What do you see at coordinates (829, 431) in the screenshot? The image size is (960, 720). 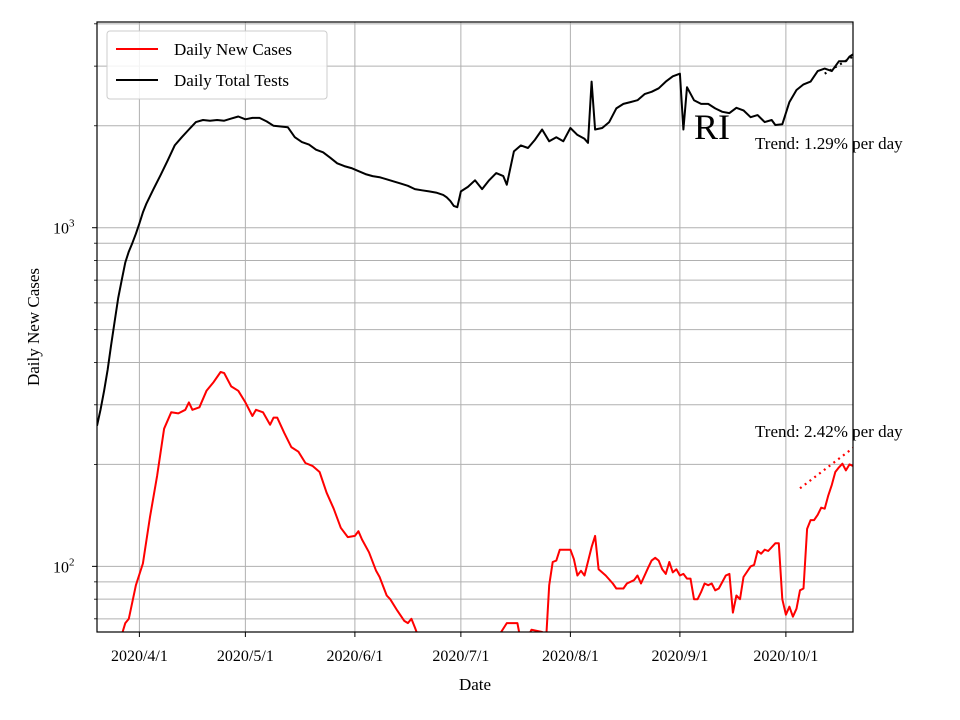 I see `trend-annotation-cases: Trend: 2.42% per day` at bounding box center [829, 431].